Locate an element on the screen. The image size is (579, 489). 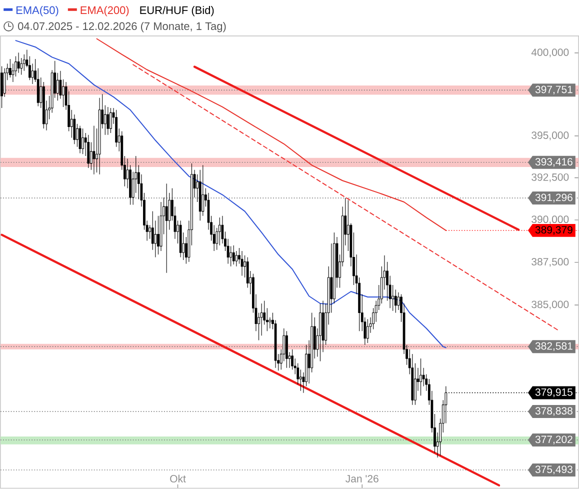
ref-line-label: 393,416 is located at coordinates (553, 162).